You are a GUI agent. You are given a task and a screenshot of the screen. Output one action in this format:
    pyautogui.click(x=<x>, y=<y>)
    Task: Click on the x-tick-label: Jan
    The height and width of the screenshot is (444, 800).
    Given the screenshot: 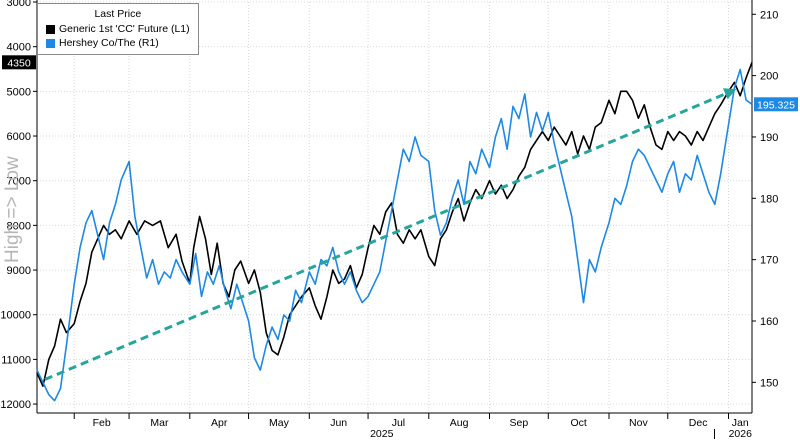 What is the action you would take?
    pyautogui.click(x=740, y=423)
    